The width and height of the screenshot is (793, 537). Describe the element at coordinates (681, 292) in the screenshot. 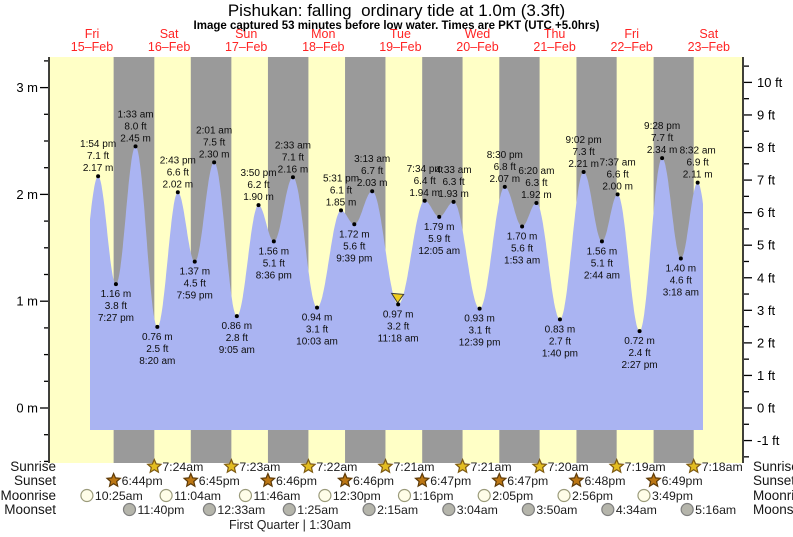

I see `low-tide-annotation: 3:18 am` at that location.